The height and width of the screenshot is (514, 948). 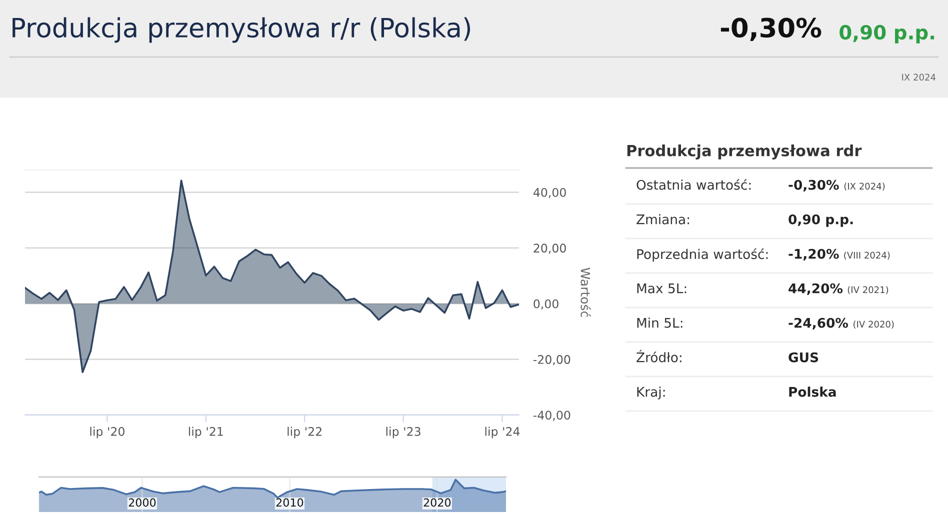 I want to click on x-tick-label: lip '23, so click(x=403, y=432).